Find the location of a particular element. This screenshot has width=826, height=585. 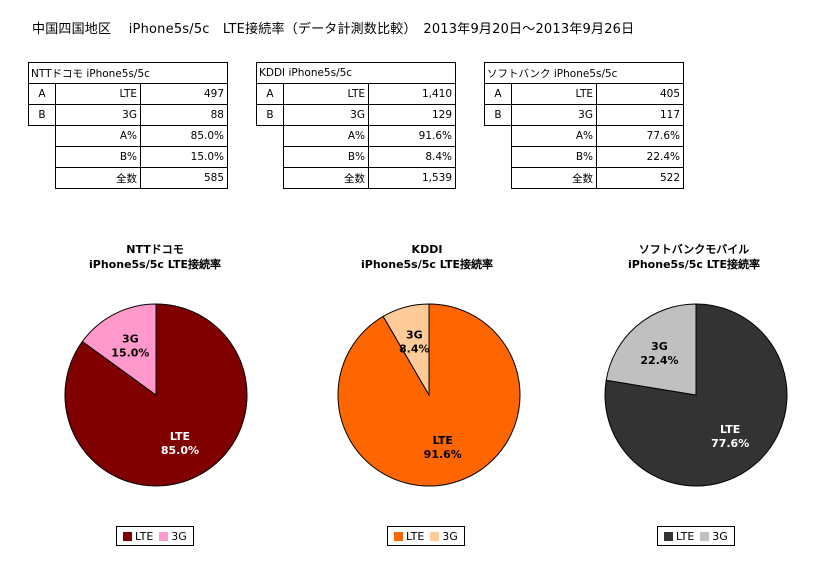

pie-data-label: LTE 91.6% is located at coordinates (443, 447).